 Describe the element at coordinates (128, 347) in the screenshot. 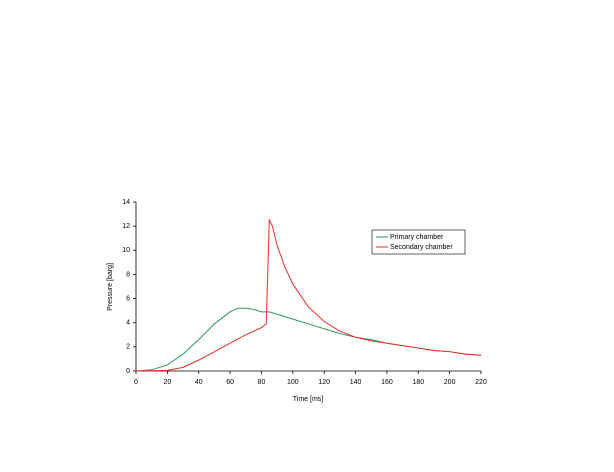

I see `y-tick-label: 2` at that location.